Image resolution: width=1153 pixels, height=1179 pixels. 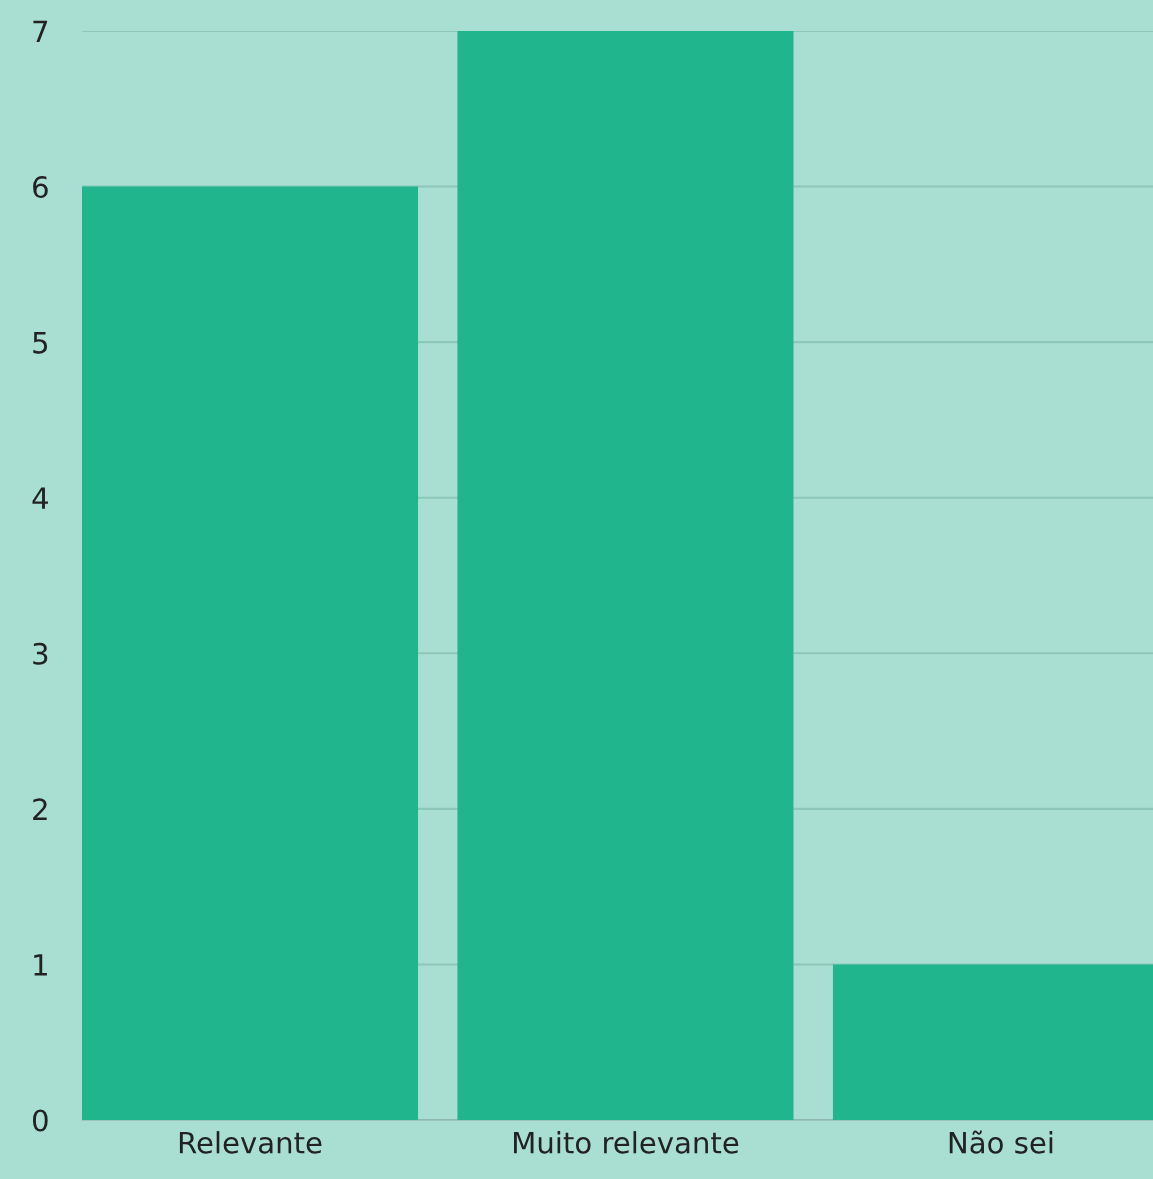 I want to click on x-tick-label: Muito relevante, so click(x=626, y=1142).